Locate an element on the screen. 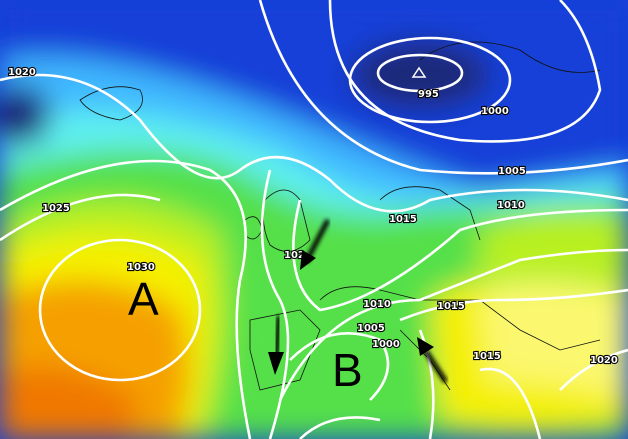 The width and height of the screenshot is (628, 439). isobar-label: 1030 is located at coordinates (141, 267).